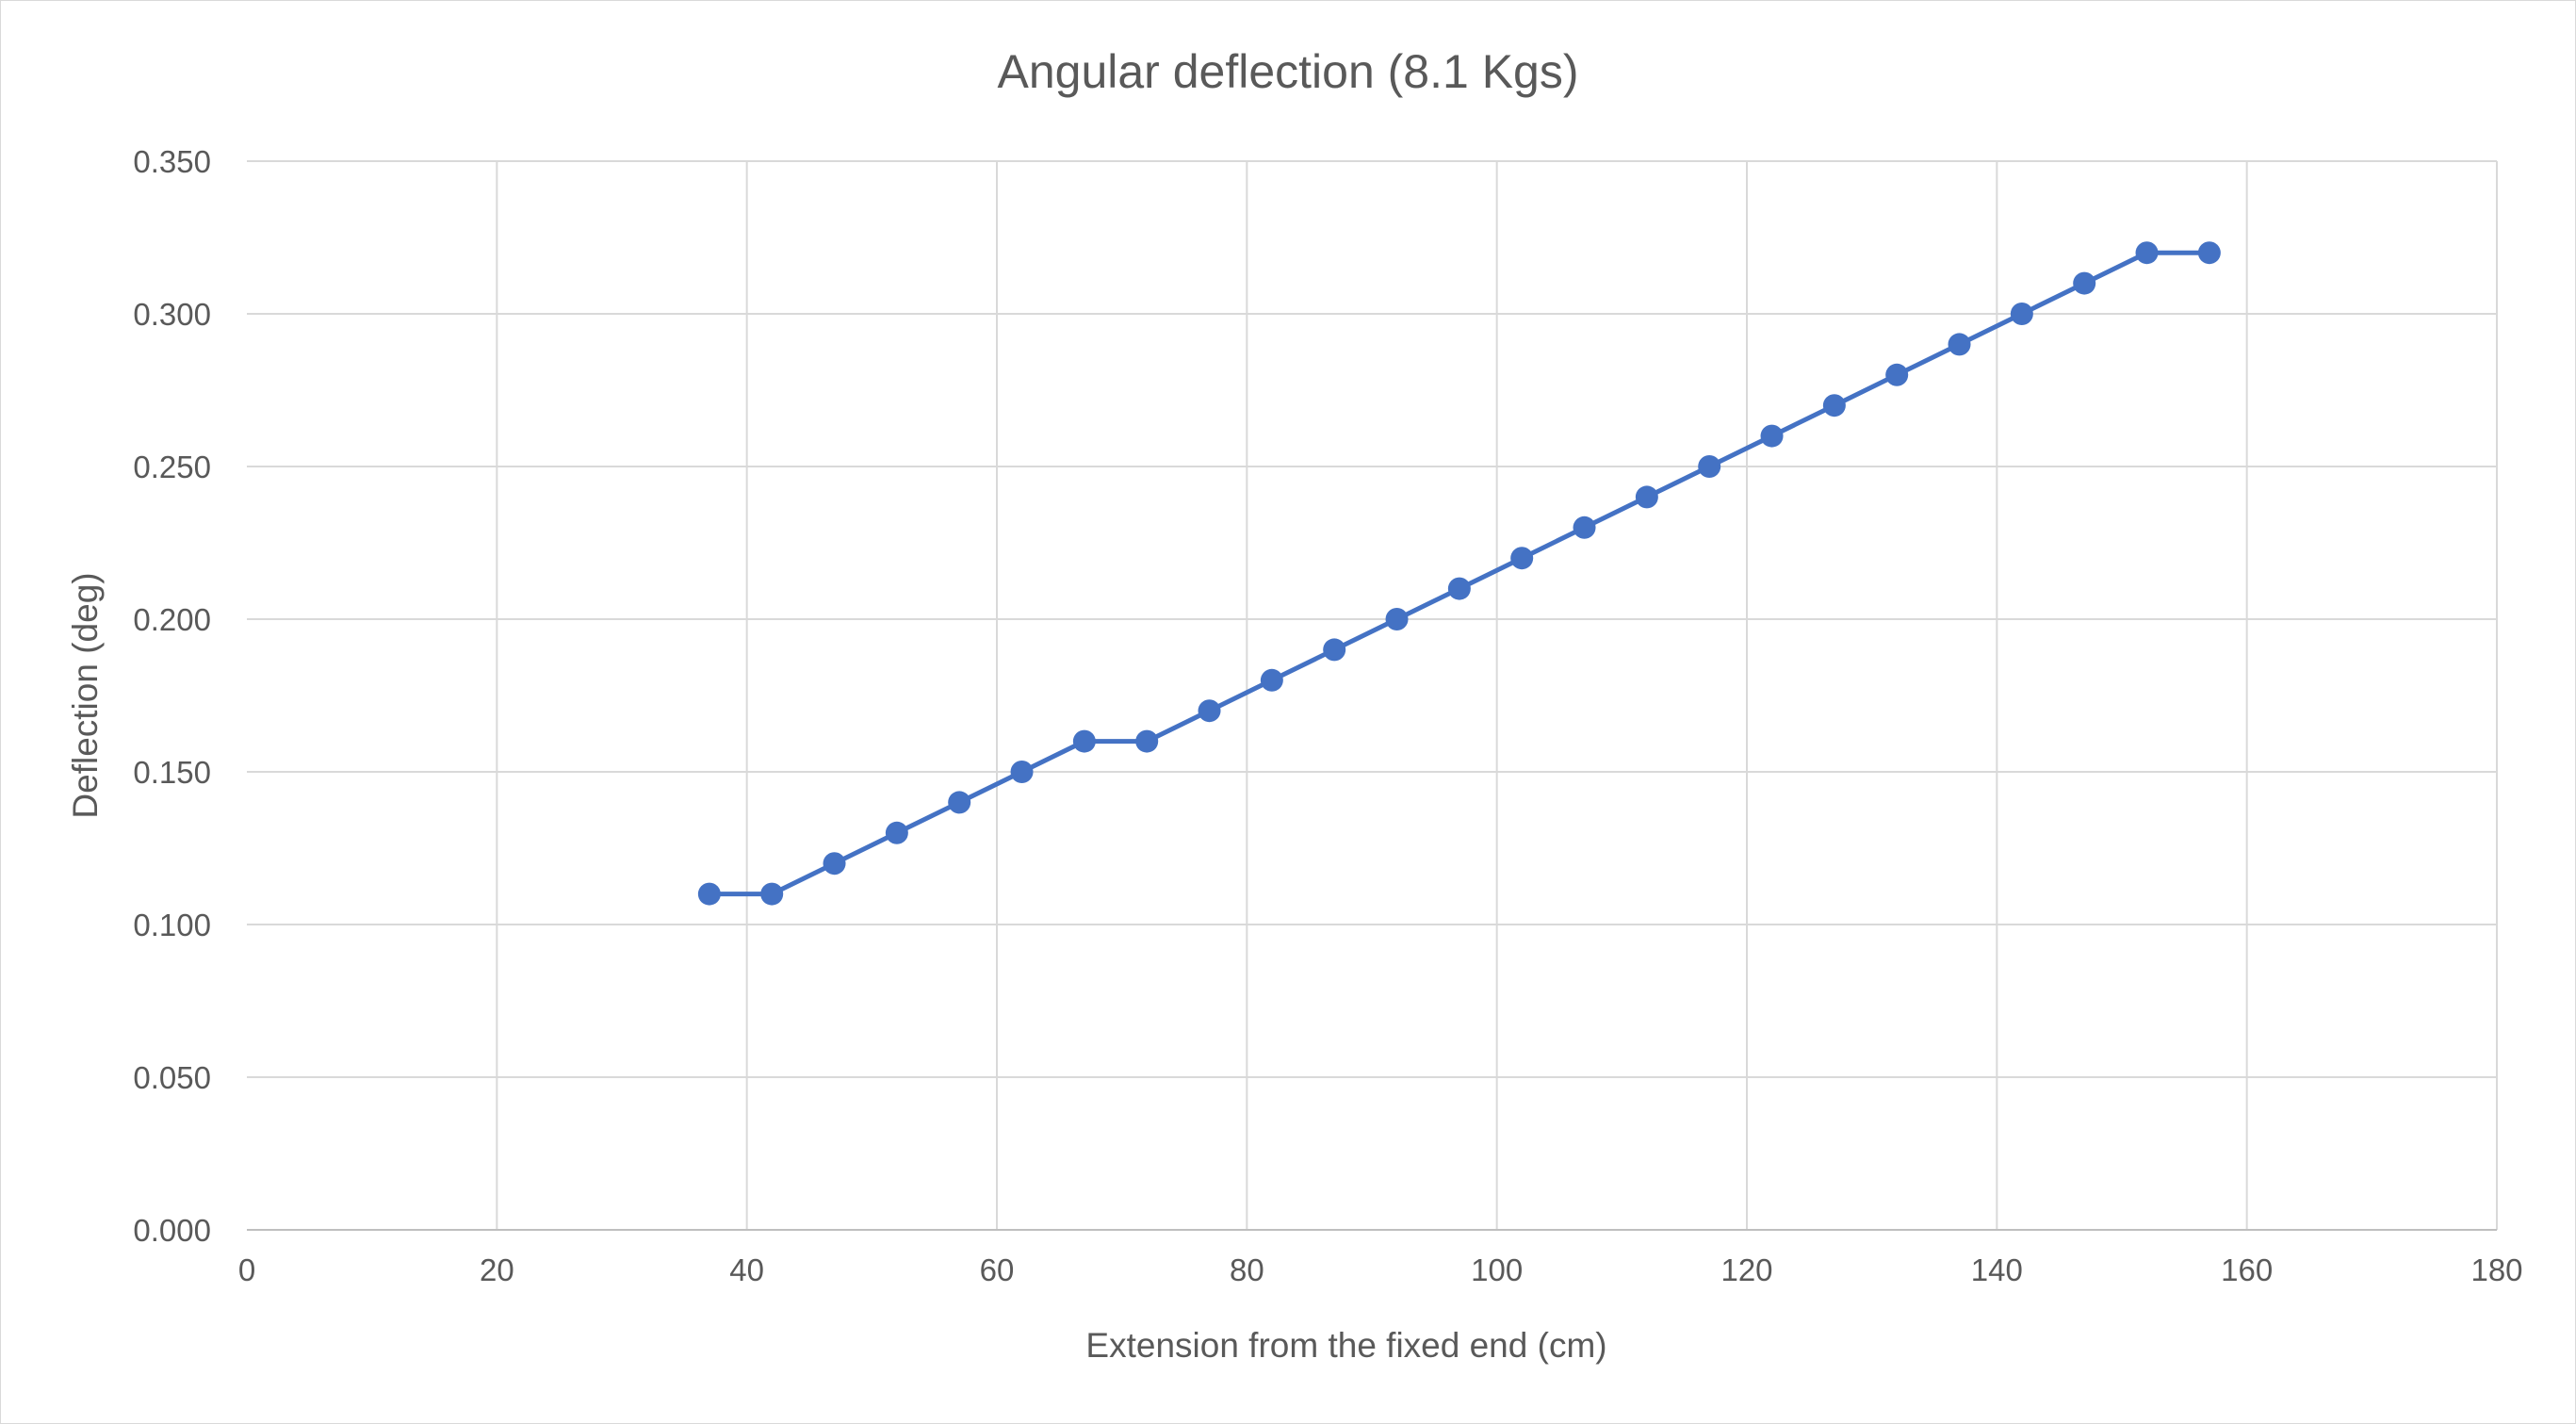  Describe the element at coordinates (172, 467) in the screenshot. I see `y-tick-label: 0.250` at that location.